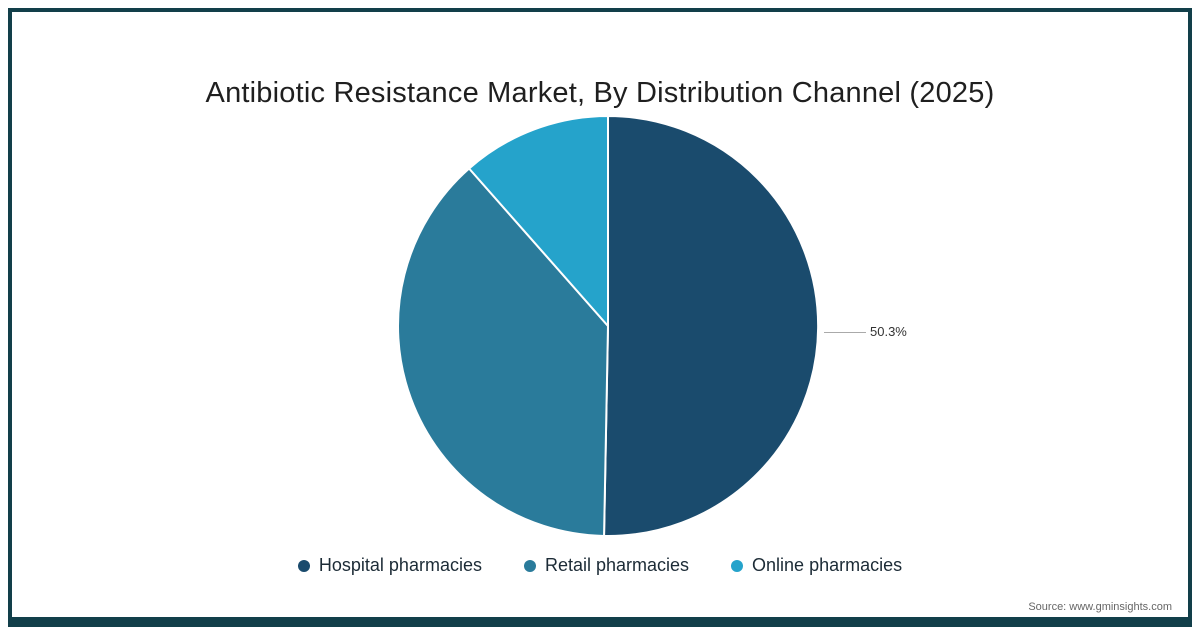  I want to click on source-attribution: Source: www.gminsights.com, so click(1100, 607).